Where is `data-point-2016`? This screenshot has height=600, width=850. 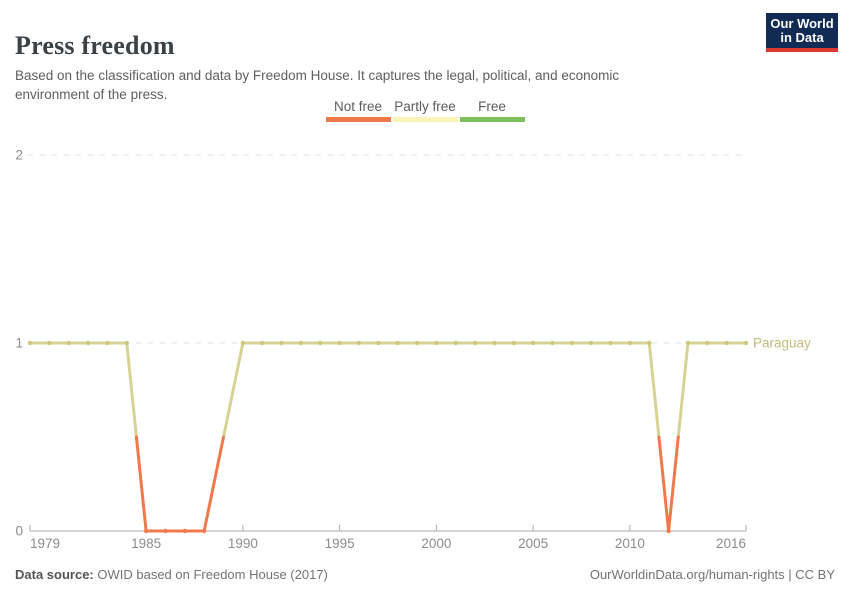
data-point-2016 is located at coordinates (746, 343).